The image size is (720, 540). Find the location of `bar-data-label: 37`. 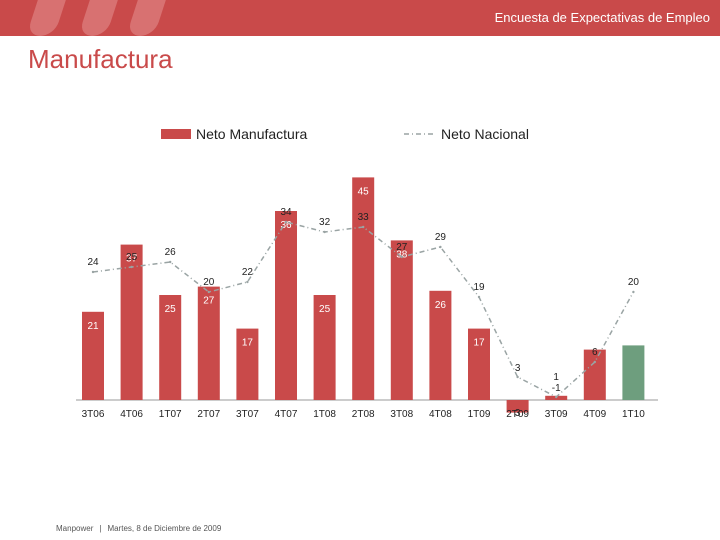

bar-data-label: 37 is located at coordinates (132, 259).